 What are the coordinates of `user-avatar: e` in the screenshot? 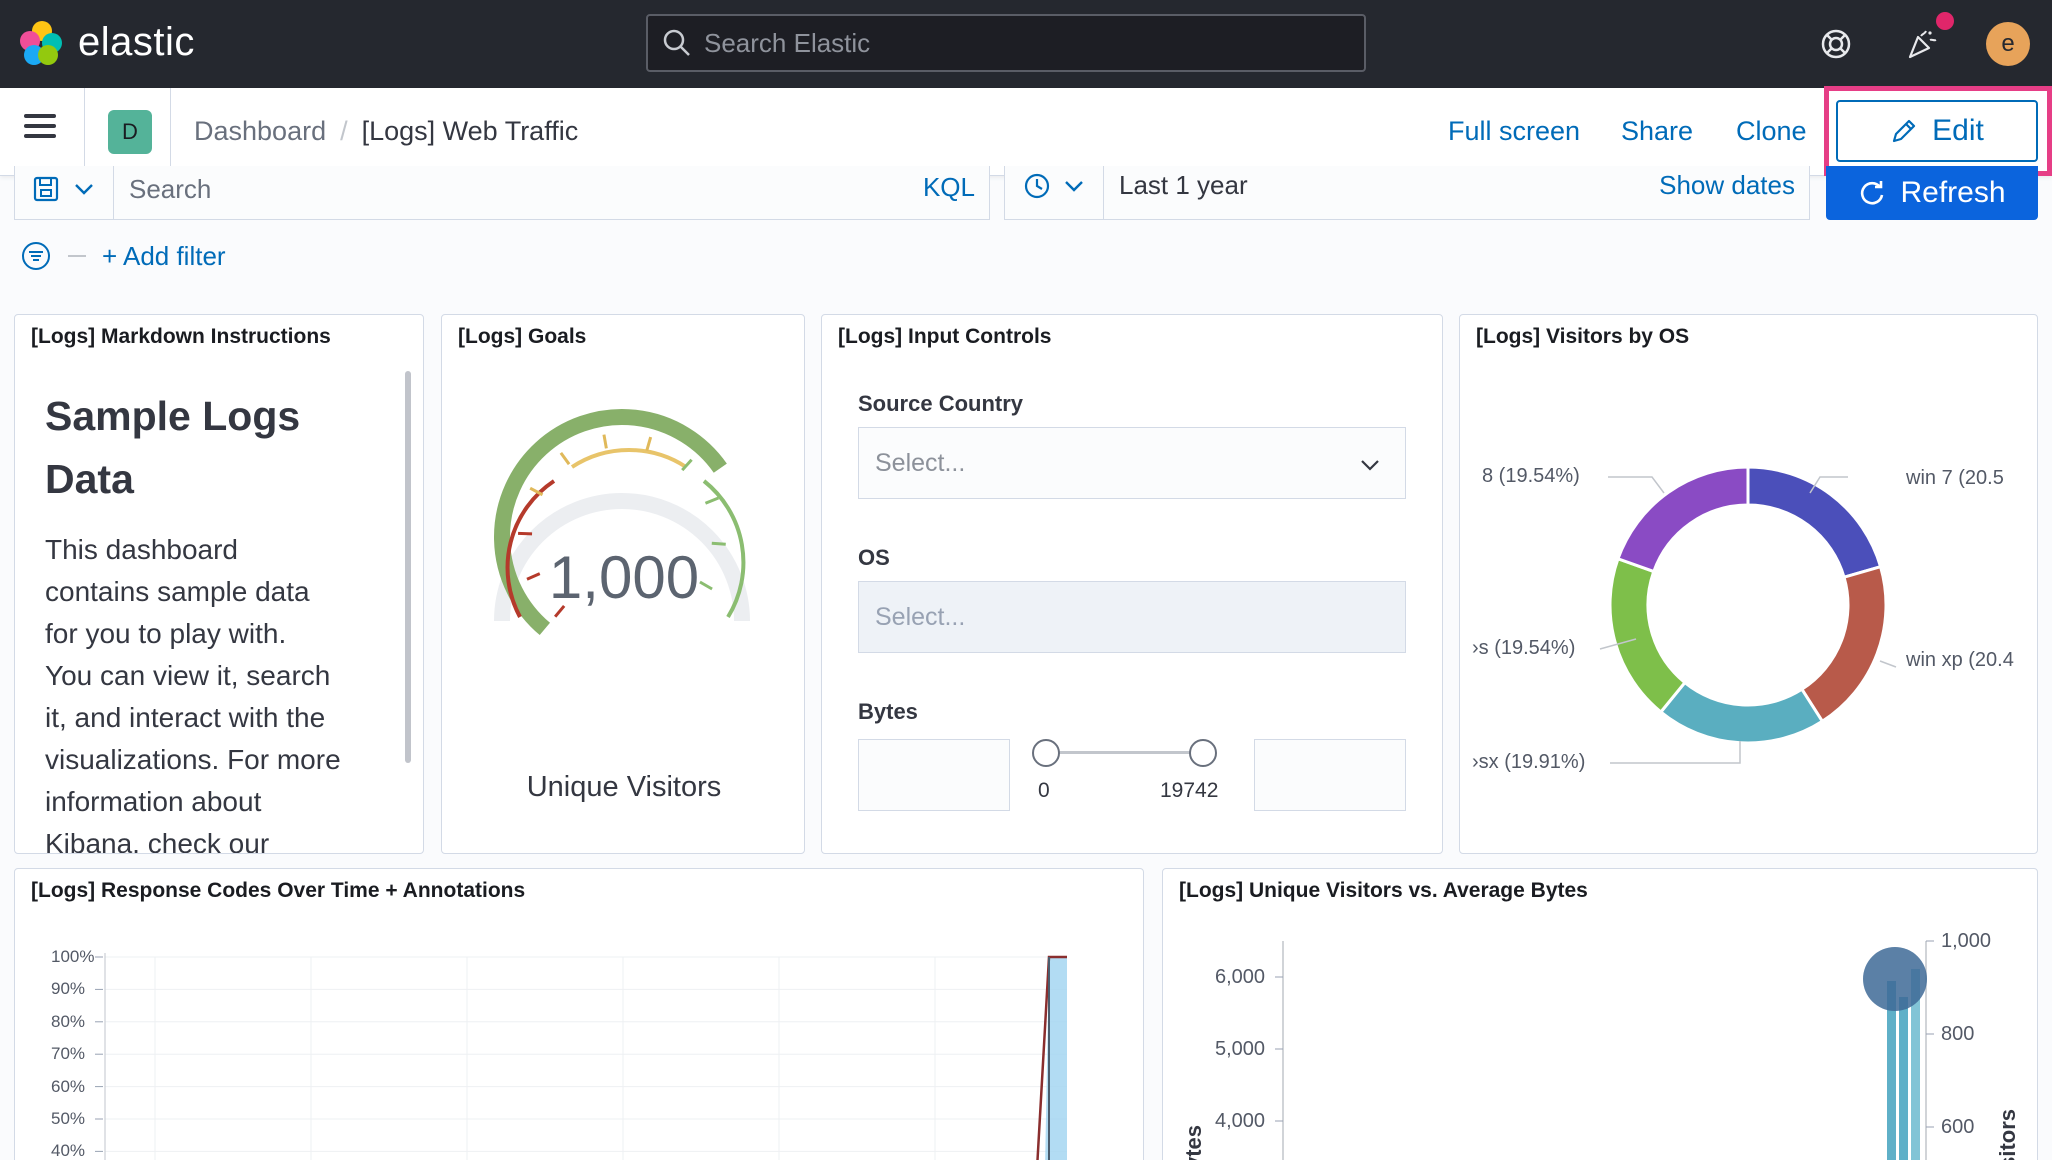 It's located at (2008, 44).